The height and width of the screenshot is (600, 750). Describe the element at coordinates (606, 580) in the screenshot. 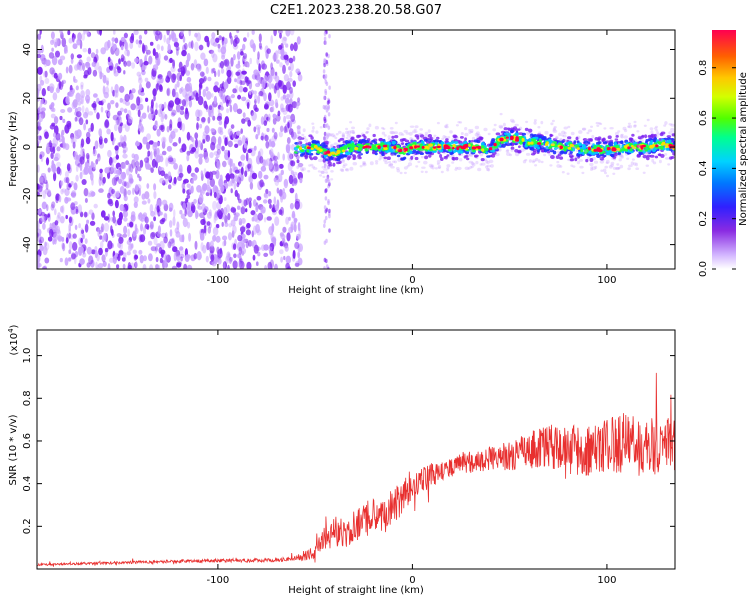

I see `x-tick-label: 100` at that location.